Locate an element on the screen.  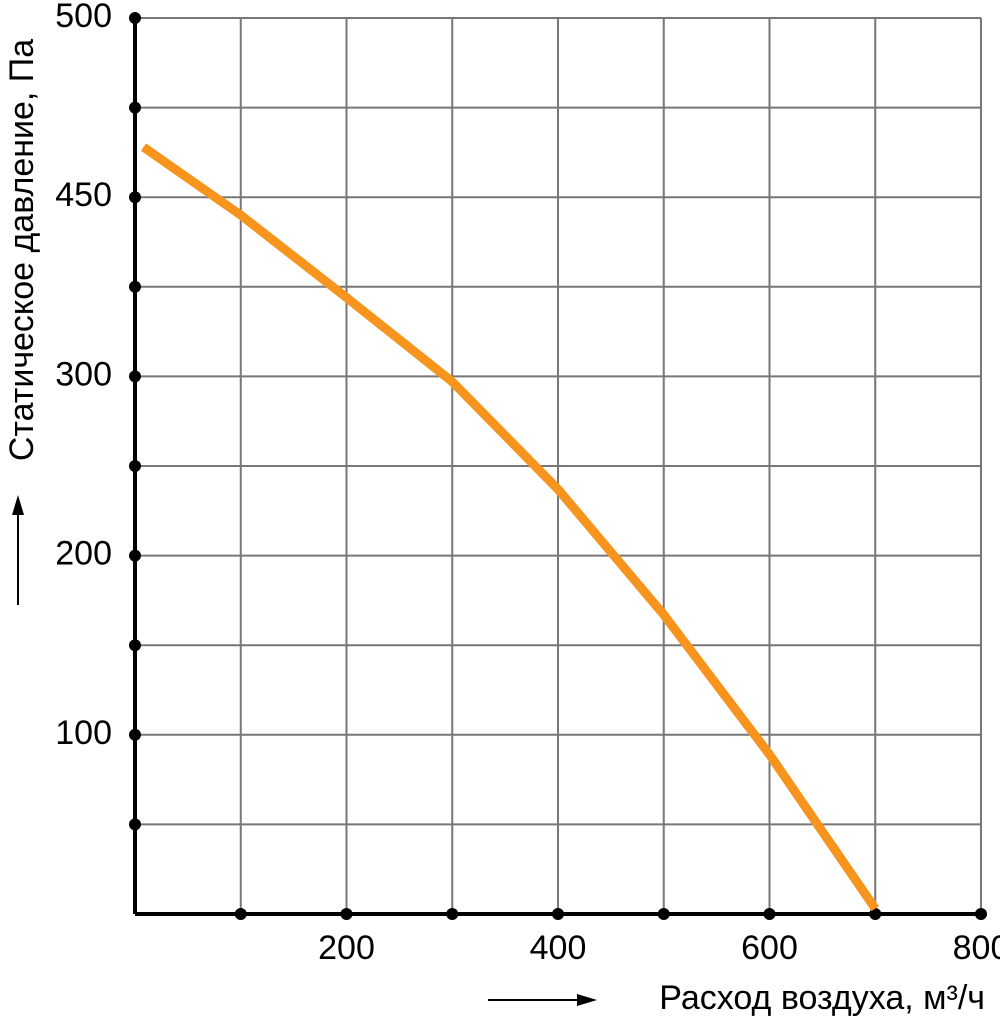
y-tick-label: 100 is located at coordinates (83, 733).